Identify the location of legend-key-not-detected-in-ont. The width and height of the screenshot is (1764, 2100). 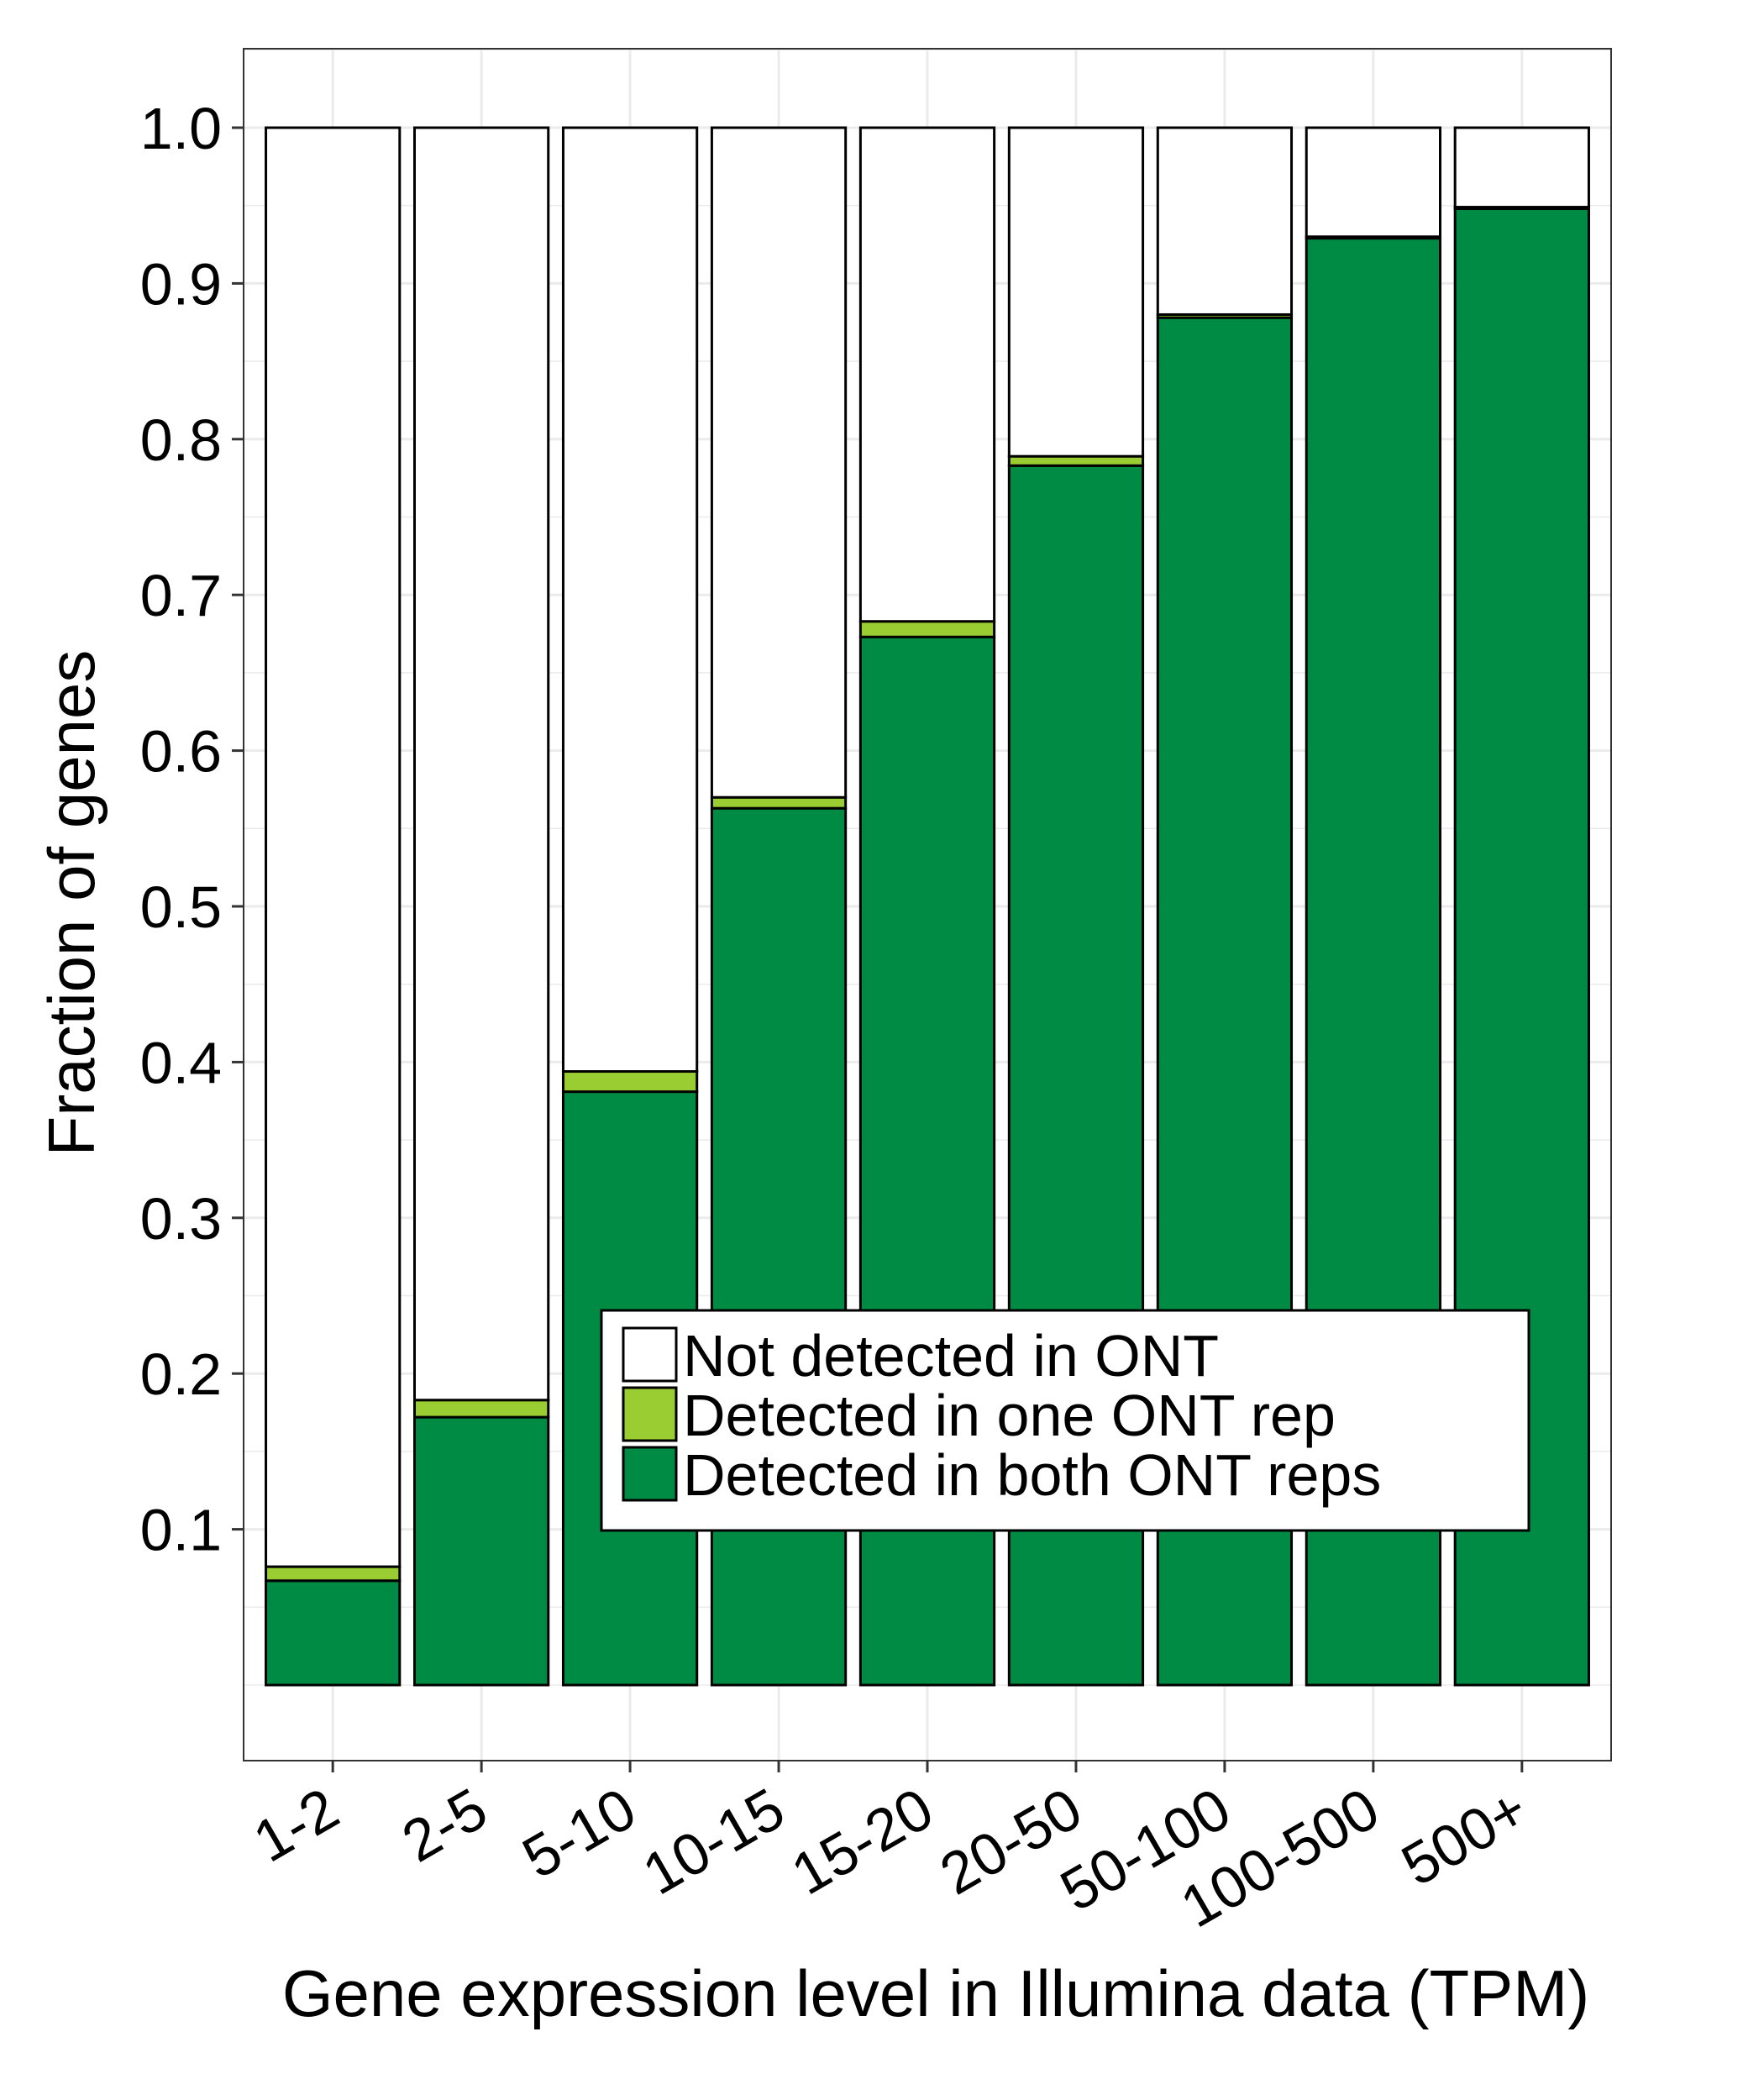
(650, 1354).